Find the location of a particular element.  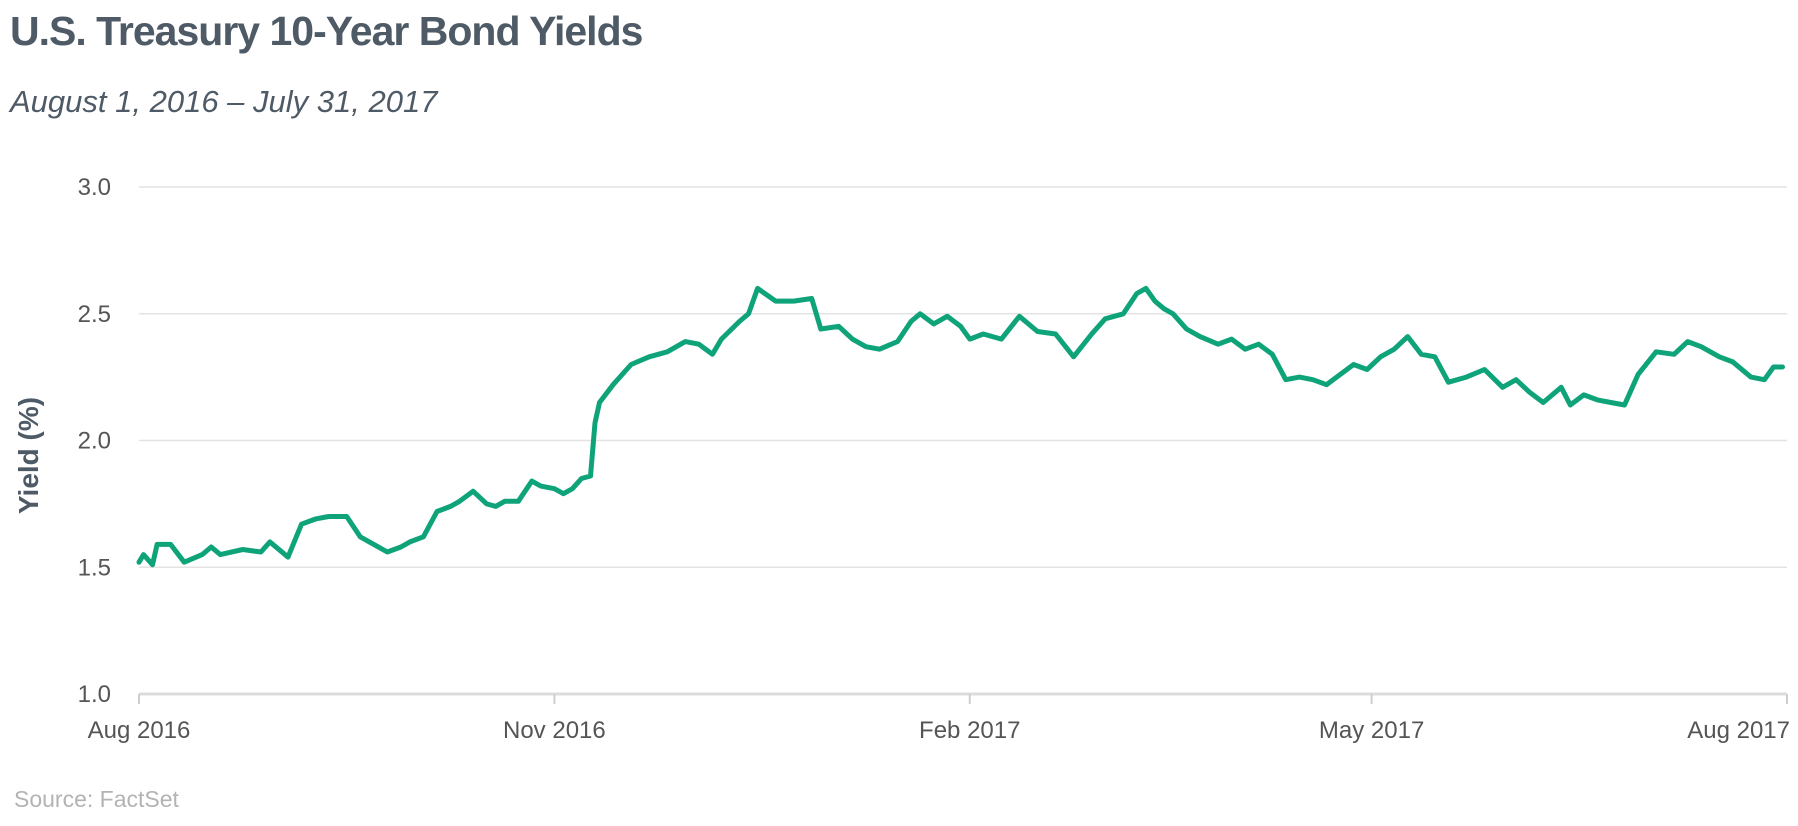

x-tick-label: Aug 2016 is located at coordinates (139, 730).